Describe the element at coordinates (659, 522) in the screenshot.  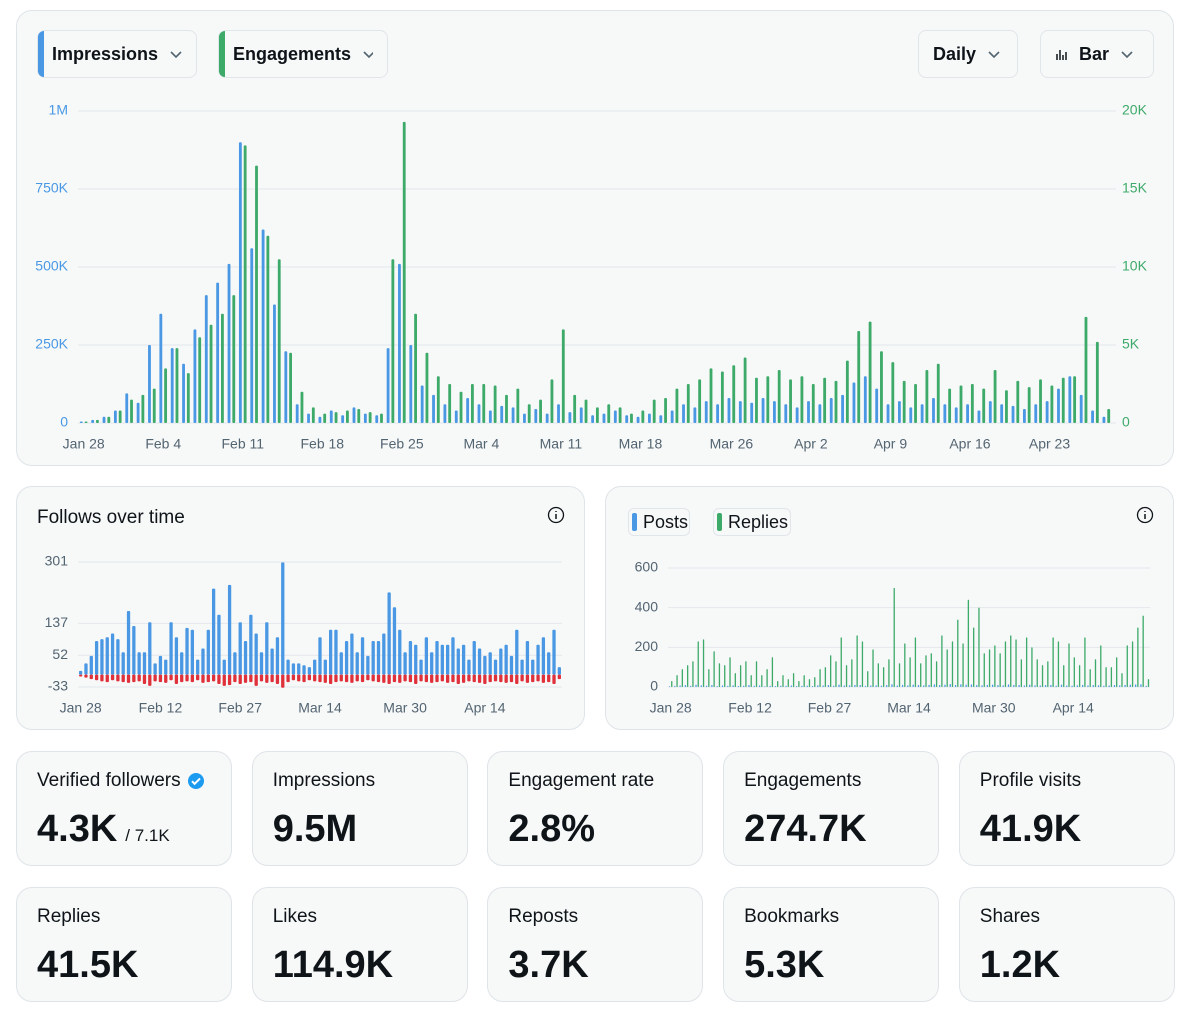
I see `legend-item: Posts` at that location.